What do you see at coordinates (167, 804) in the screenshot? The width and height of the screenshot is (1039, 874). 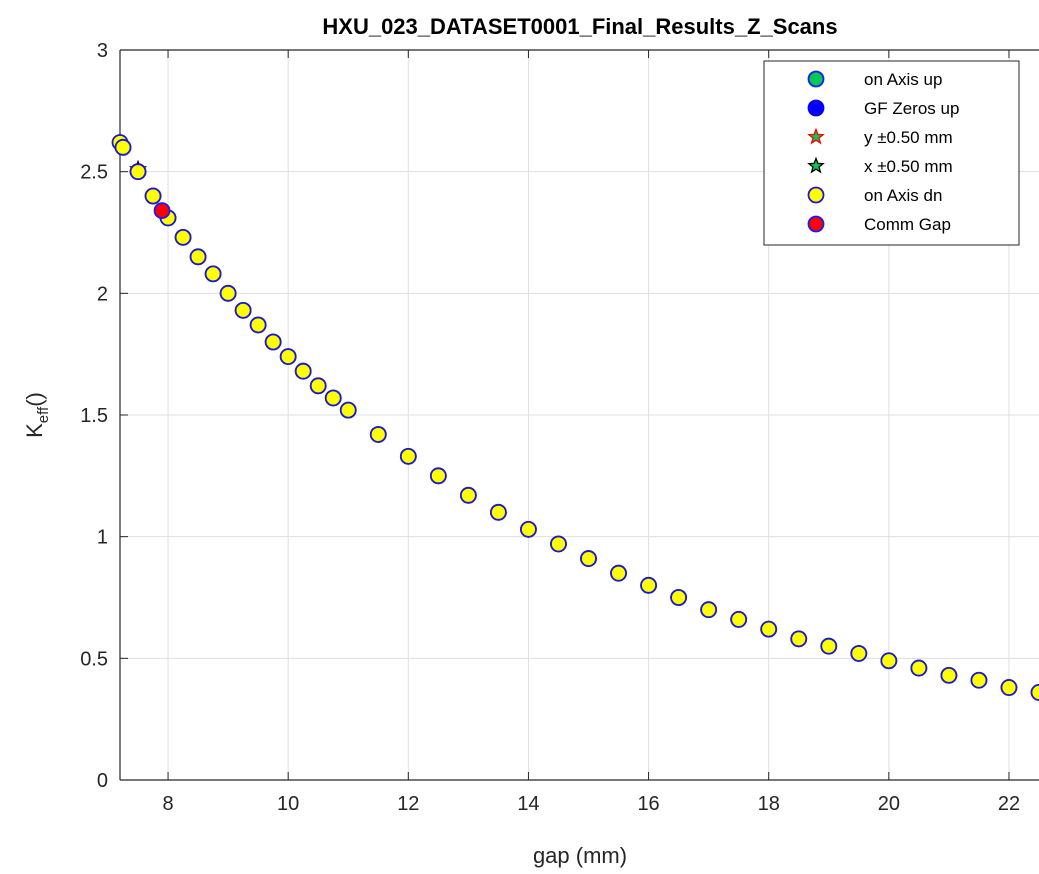 I see `x-tick-label: 8` at bounding box center [167, 804].